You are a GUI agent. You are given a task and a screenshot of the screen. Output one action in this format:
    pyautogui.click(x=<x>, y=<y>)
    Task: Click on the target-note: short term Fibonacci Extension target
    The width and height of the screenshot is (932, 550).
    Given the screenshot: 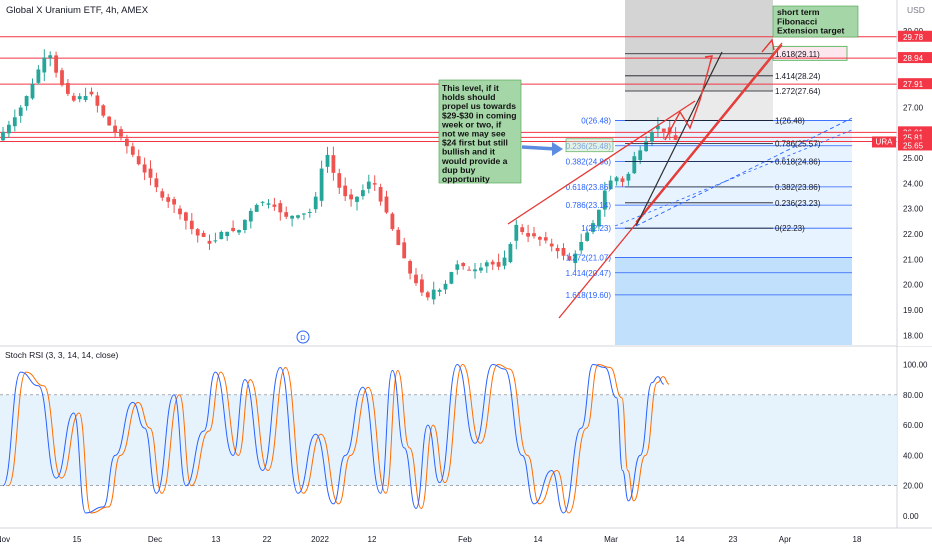 What is the action you would take?
    pyautogui.click(x=815, y=21)
    